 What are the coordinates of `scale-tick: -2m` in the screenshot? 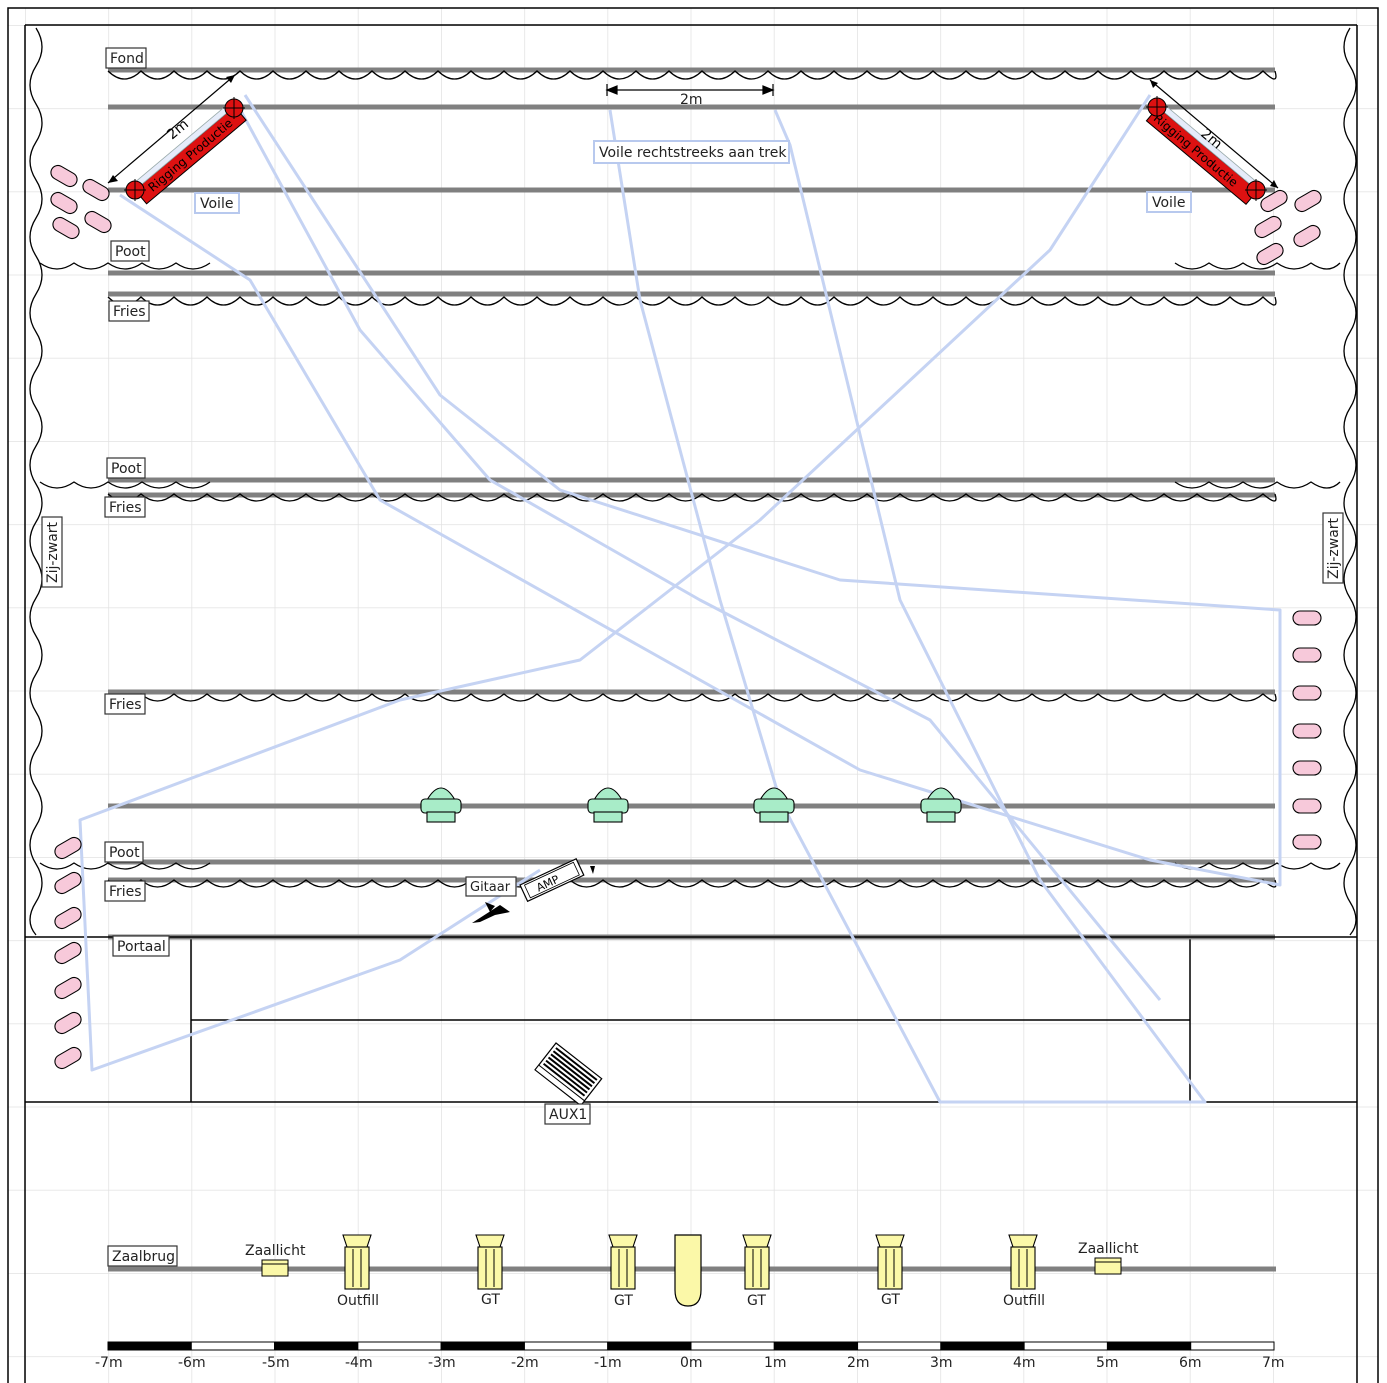 It's located at (525, 1363).